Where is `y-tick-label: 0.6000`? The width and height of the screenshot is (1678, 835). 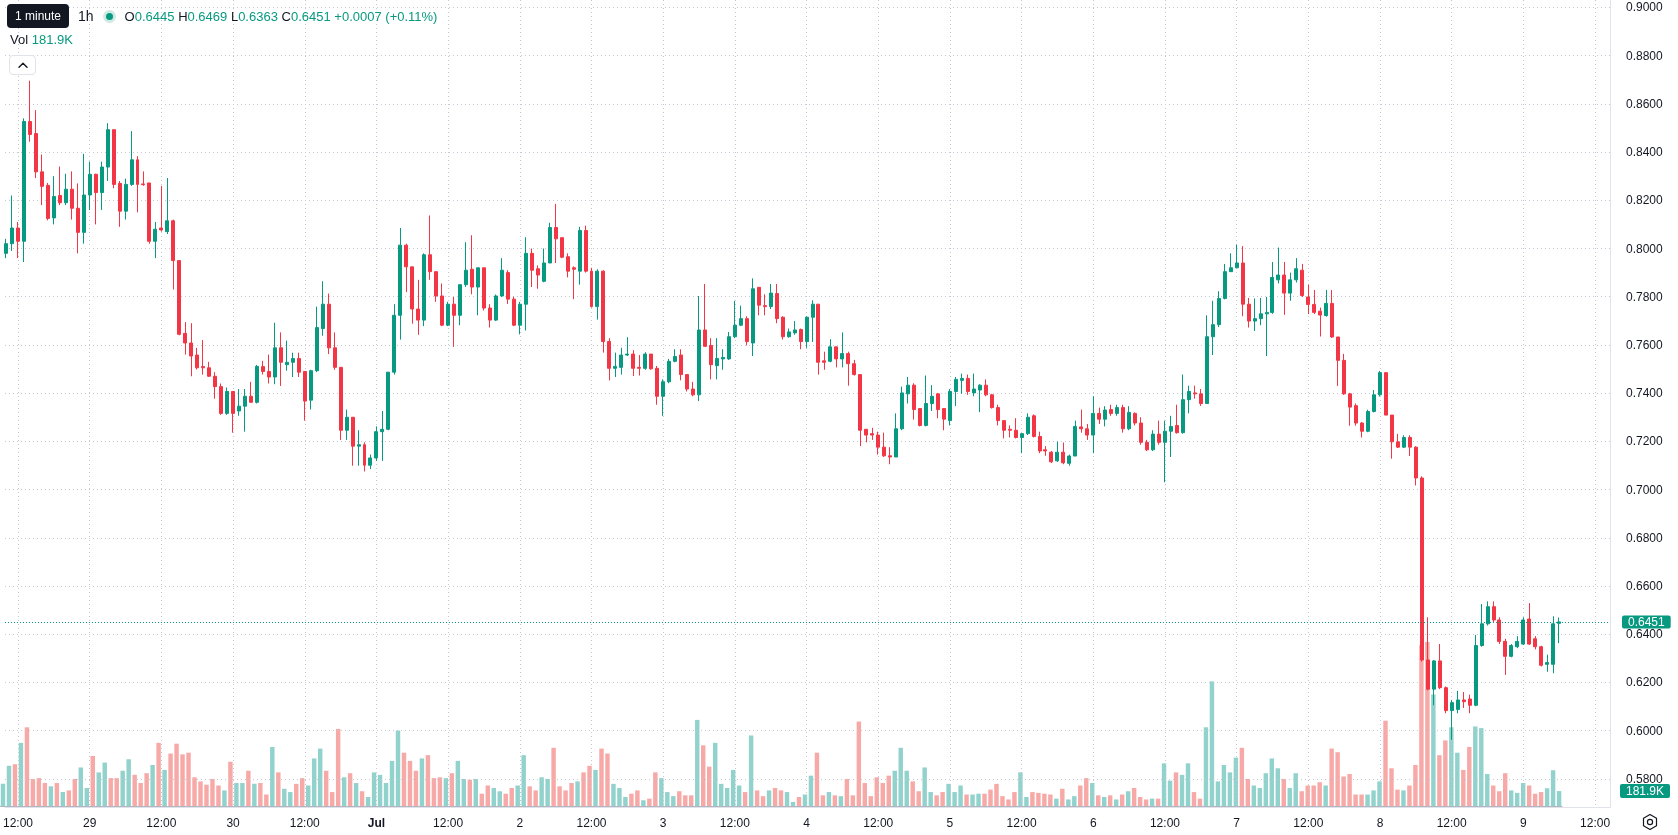
y-tick-label: 0.6000 is located at coordinates (1645, 730).